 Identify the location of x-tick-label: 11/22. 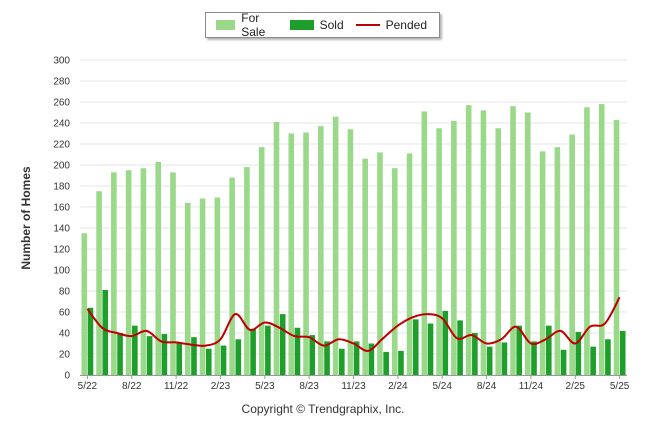
(176, 386).